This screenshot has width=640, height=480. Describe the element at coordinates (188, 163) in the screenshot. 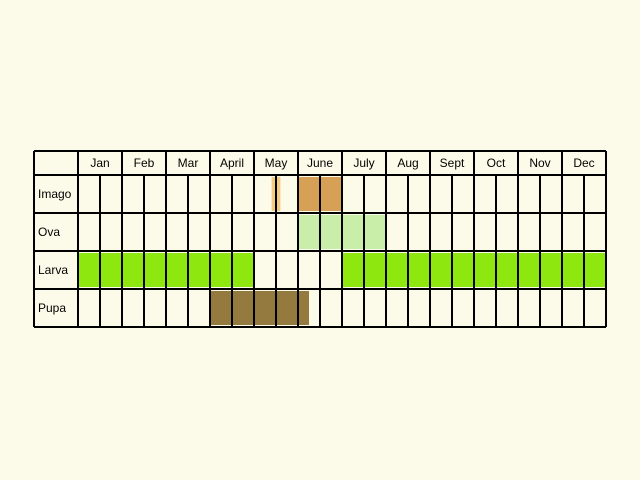

I see `month-header-mar: Mar` at that location.